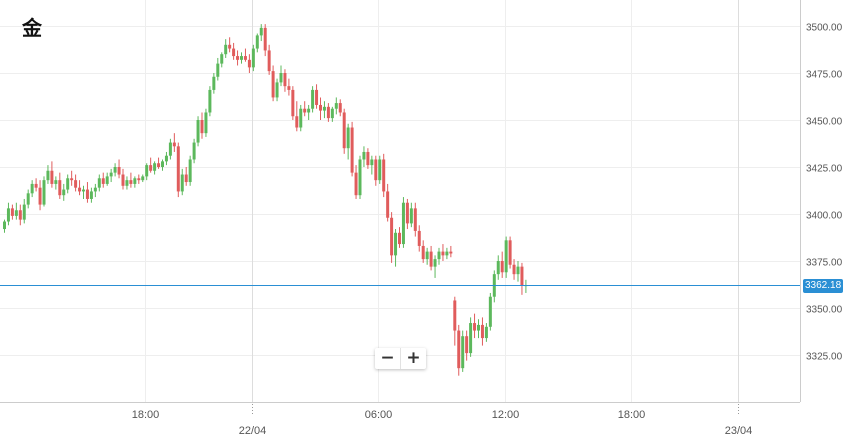 This screenshot has width=844, height=444. Describe the element at coordinates (413, 358) in the screenshot. I see `zoom-in-button: +` at that location.